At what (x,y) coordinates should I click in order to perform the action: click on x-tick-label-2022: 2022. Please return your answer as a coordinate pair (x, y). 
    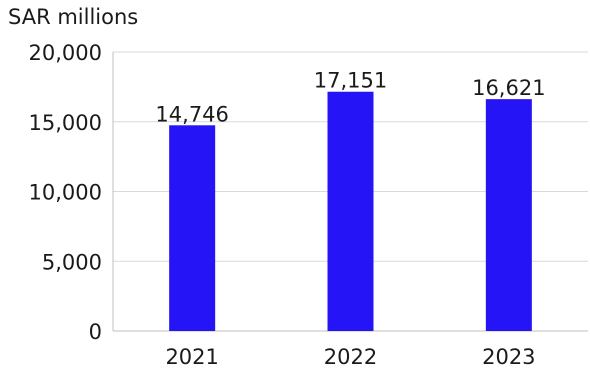
    Looking at the image, I should click on (350, 357).